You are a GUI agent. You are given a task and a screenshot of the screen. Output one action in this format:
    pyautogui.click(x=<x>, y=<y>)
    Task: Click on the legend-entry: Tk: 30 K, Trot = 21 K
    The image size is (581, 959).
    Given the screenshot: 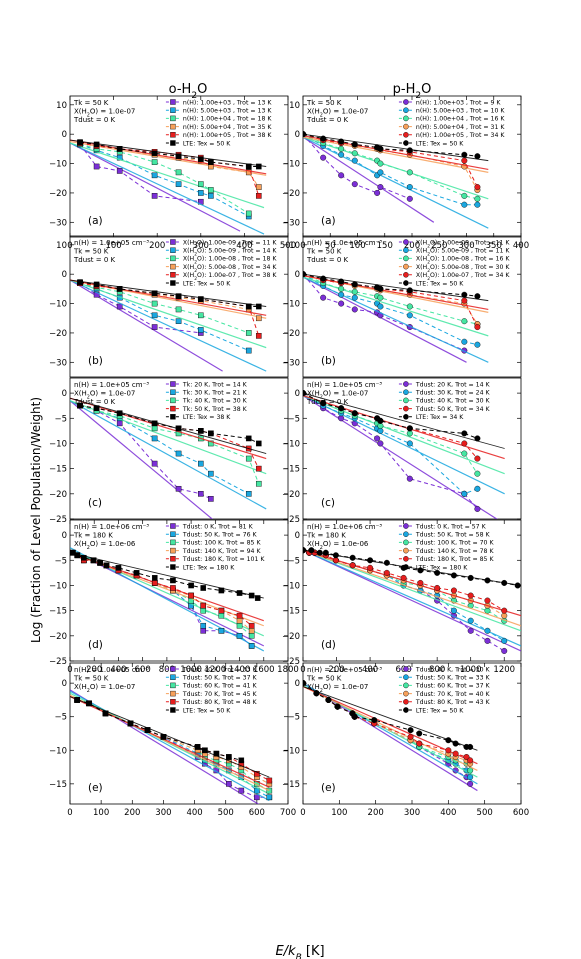 What is the action you would take?
    pyautogui.click(x=215, y=393)
    